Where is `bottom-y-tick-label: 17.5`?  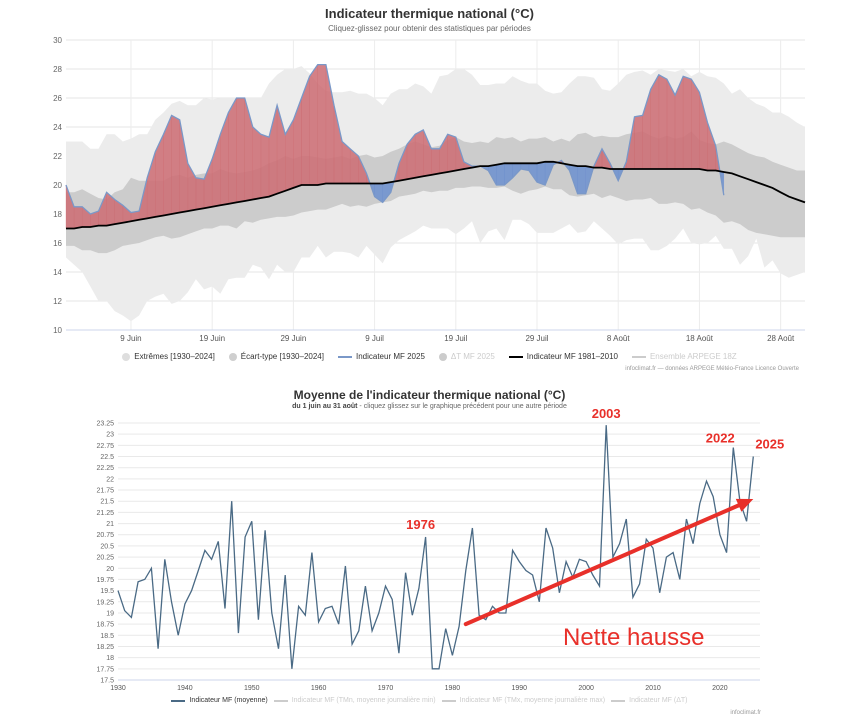 bottom-y-tick-label: 17.5 is located at coordinates (107, 681).